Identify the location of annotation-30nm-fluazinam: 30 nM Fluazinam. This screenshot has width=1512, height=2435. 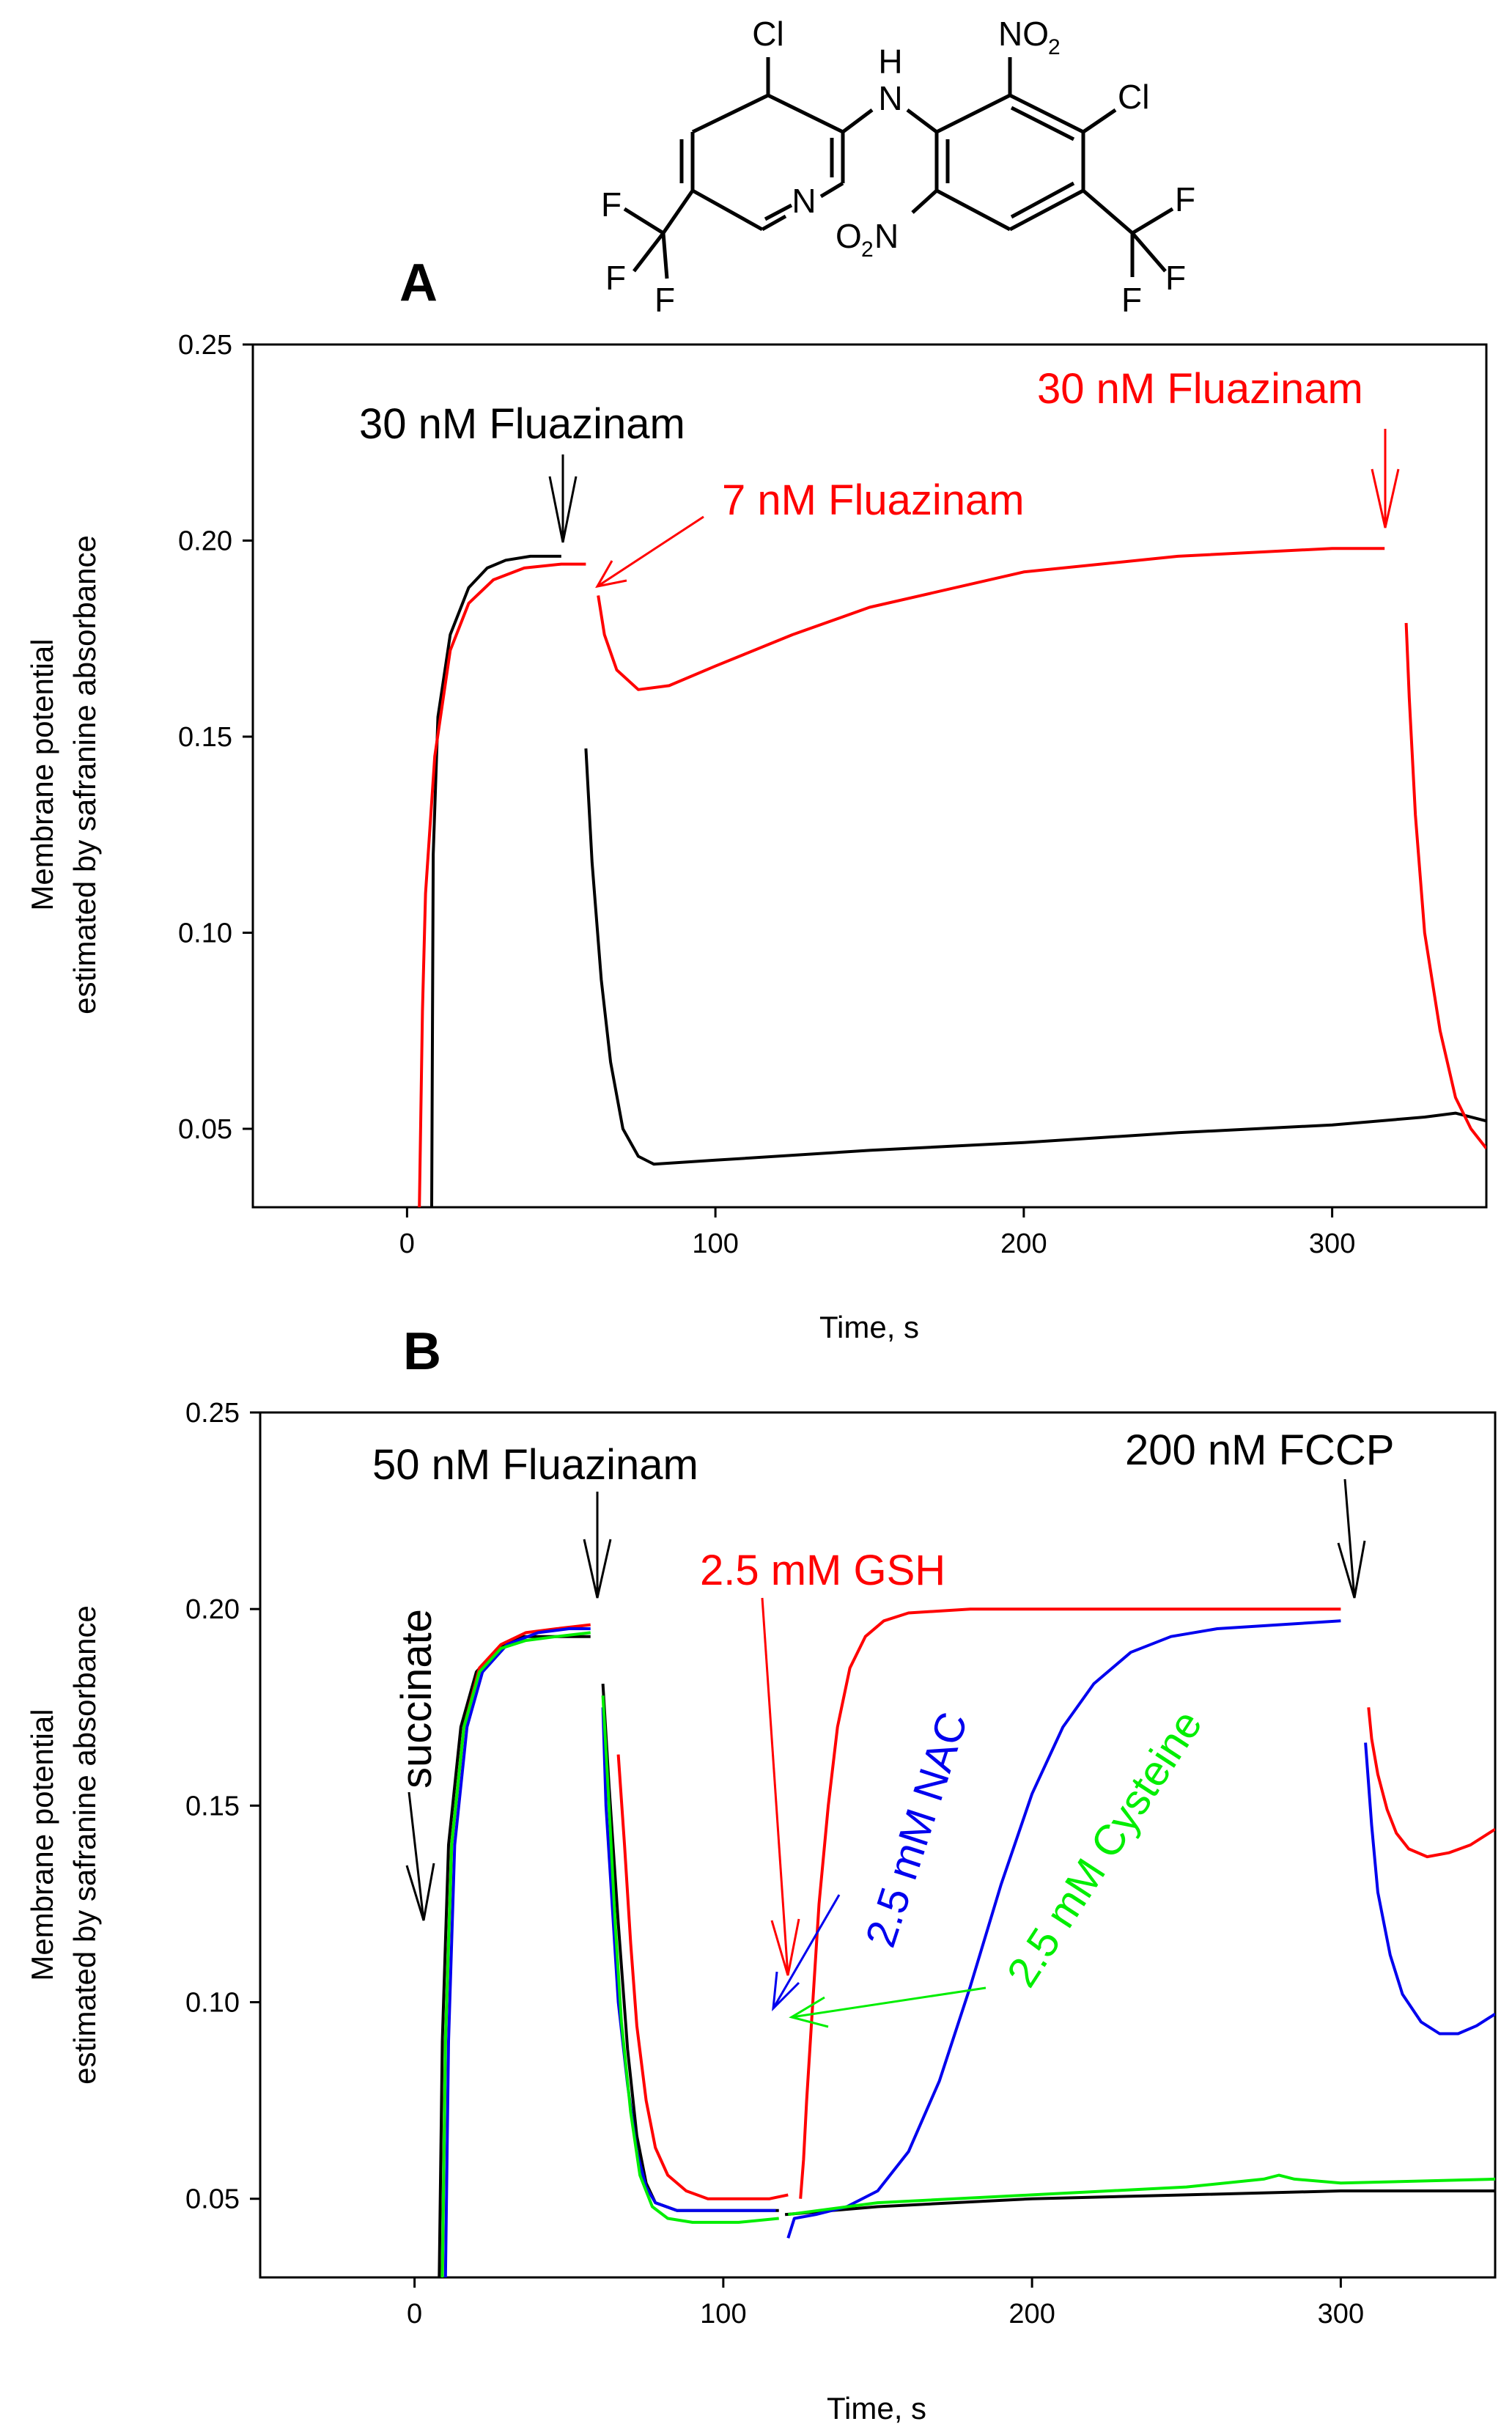
(522, 424).